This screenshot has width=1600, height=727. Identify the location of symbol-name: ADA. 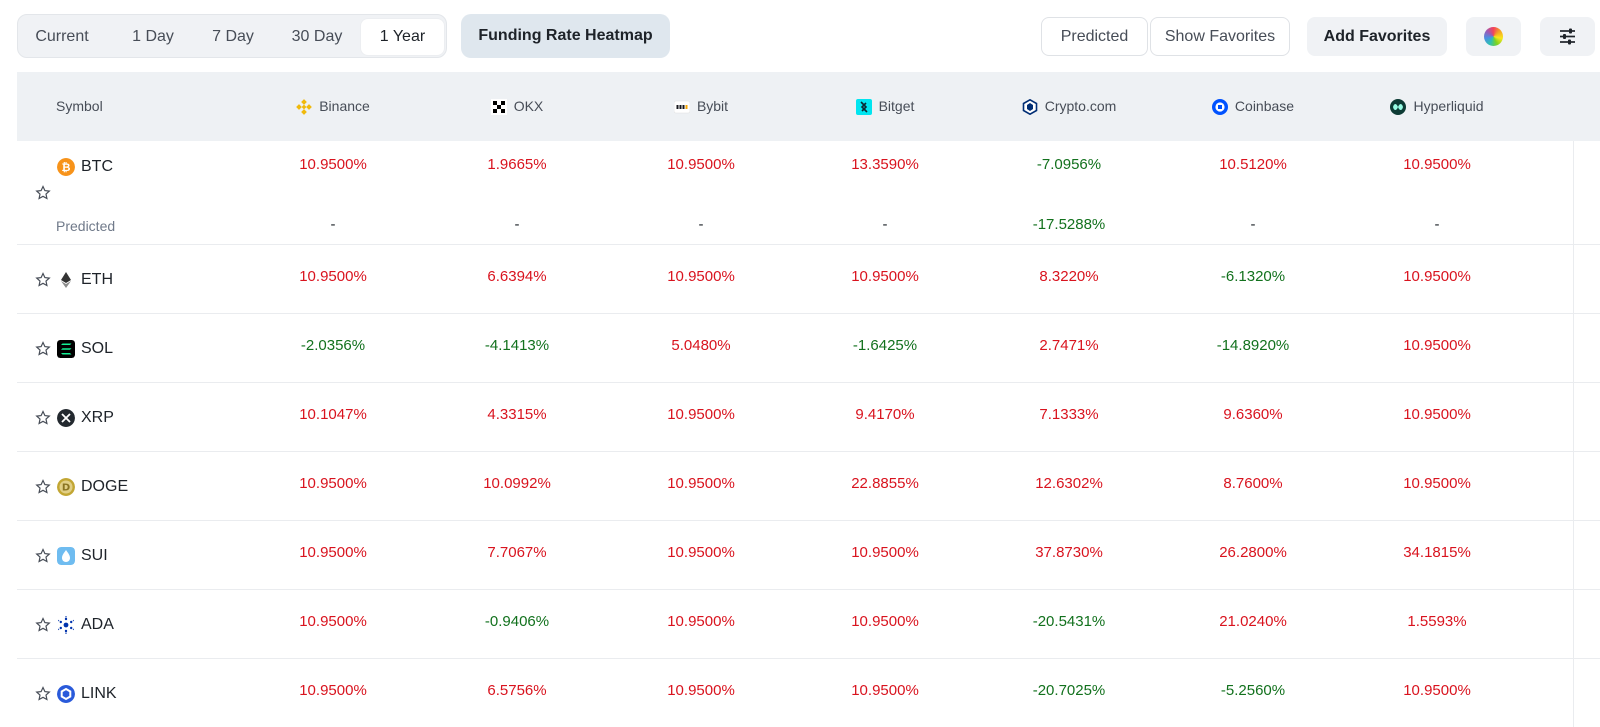
(97, 624).